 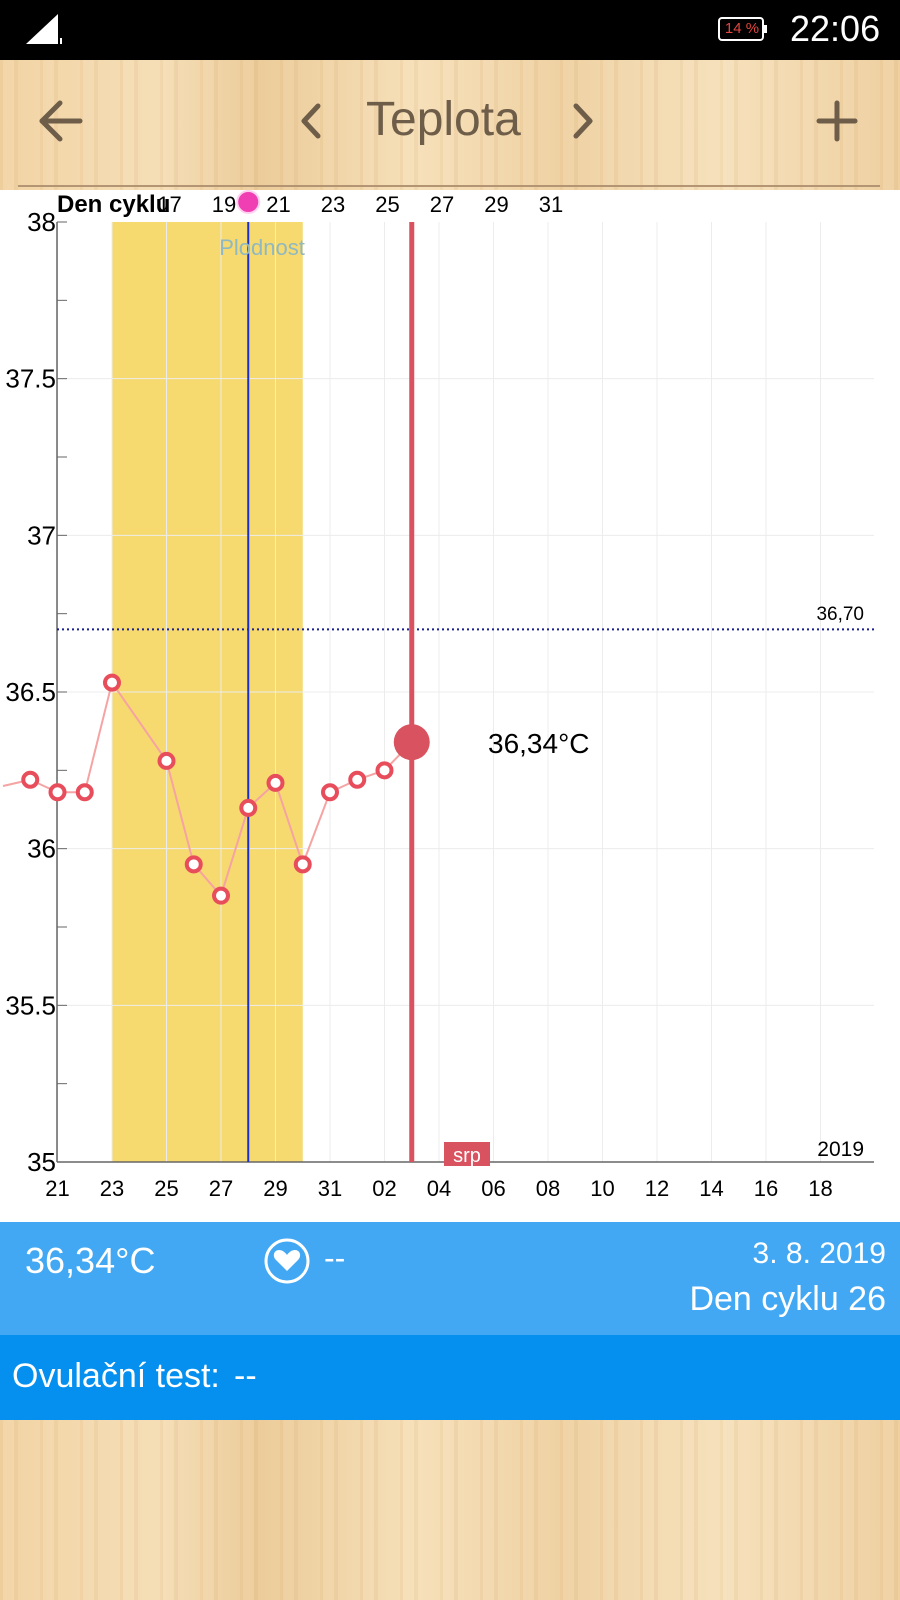 What do you see at coordinates (245, 1376) in the screenshot?
I see `ovulation-test-value: --` at bounding box center [245, 1376].